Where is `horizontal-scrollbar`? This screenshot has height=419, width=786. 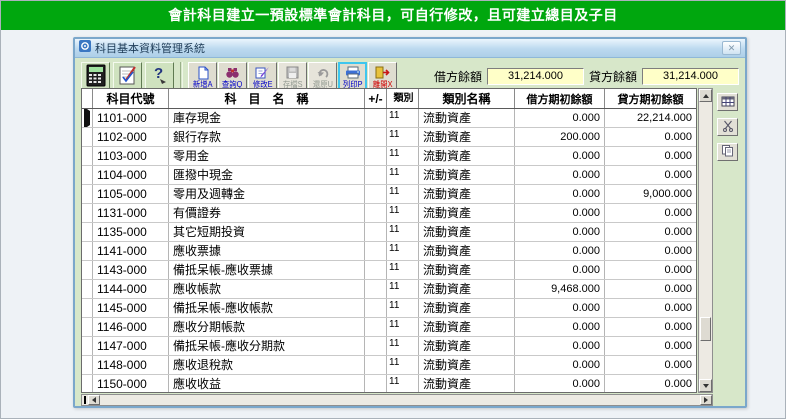 horizontal-scrollbar is located at coordinates (397, 400).